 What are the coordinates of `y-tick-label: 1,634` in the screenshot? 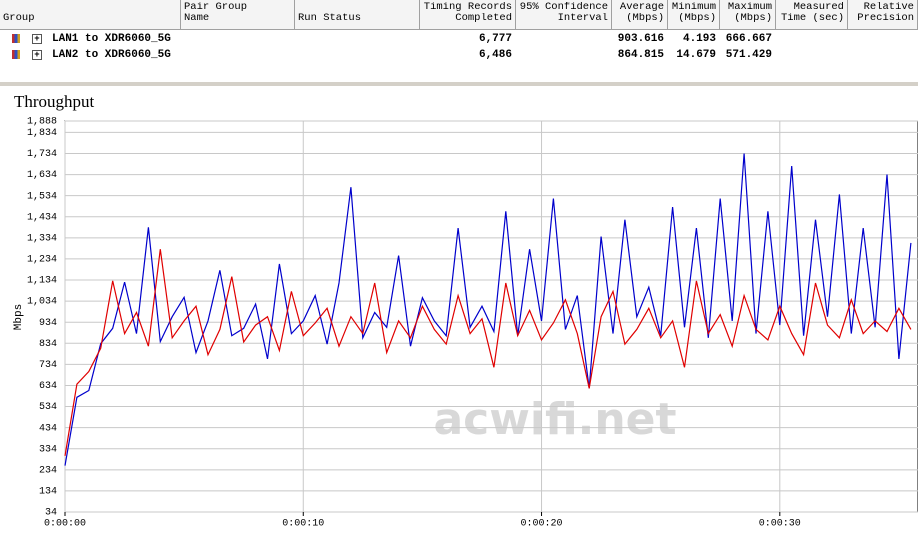 It's located at (42, 175).